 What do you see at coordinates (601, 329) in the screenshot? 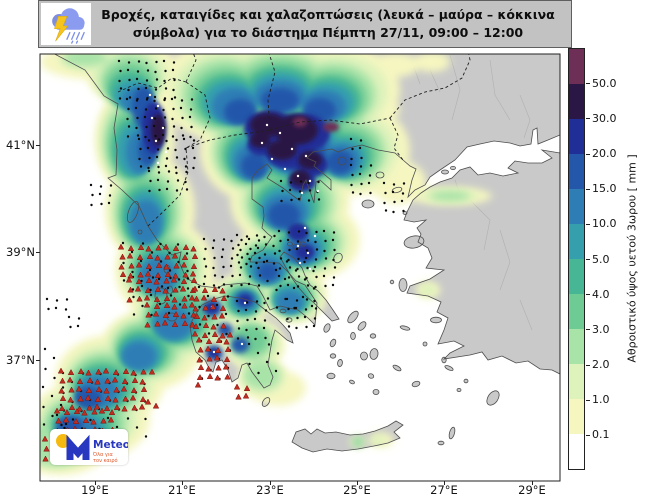
I see `colorbar-tick-label: 3.0` at bounding box center [601, 329].